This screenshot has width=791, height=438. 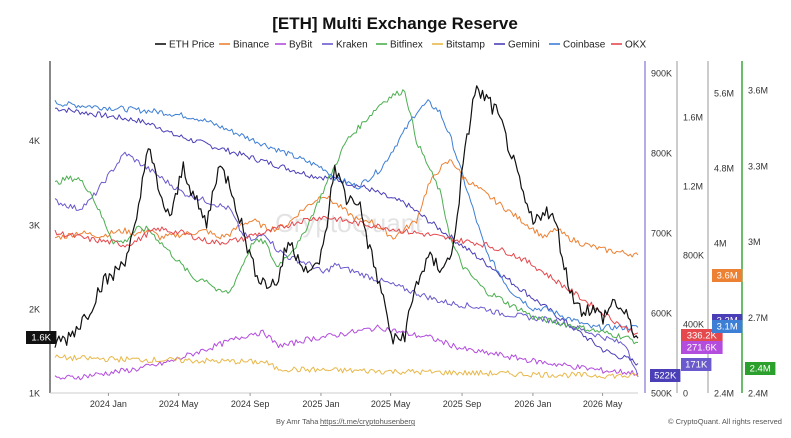 I want to click on legend-item-bitstamp: Bitstamp, so click(x=458, y=45).